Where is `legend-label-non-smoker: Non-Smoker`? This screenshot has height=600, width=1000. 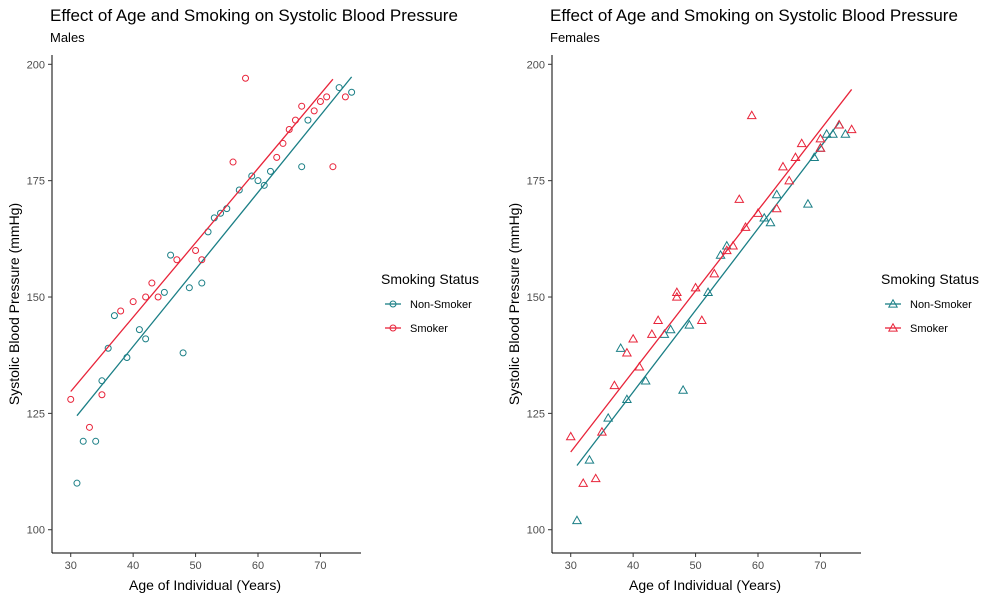
legend-label-non-smoker: Non-Smoker is located at coordinates (941, 305).